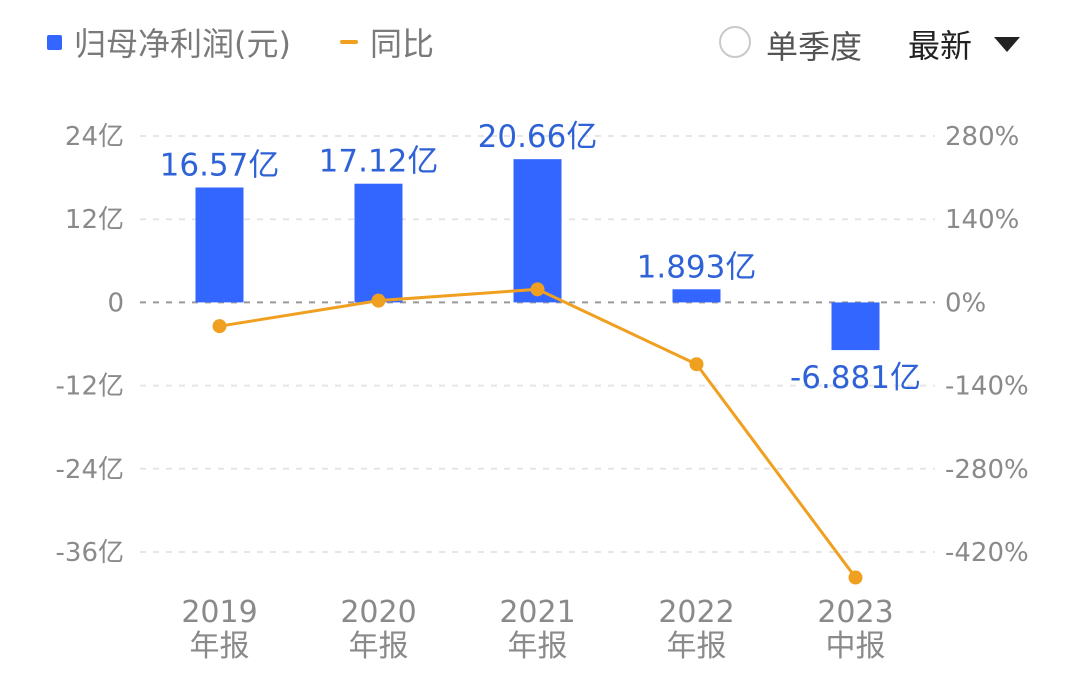 Image resolution: width=1080 pixels, height=678 pixels. I want to click on bar-data-label: -6.881亿, so click(855, 378).